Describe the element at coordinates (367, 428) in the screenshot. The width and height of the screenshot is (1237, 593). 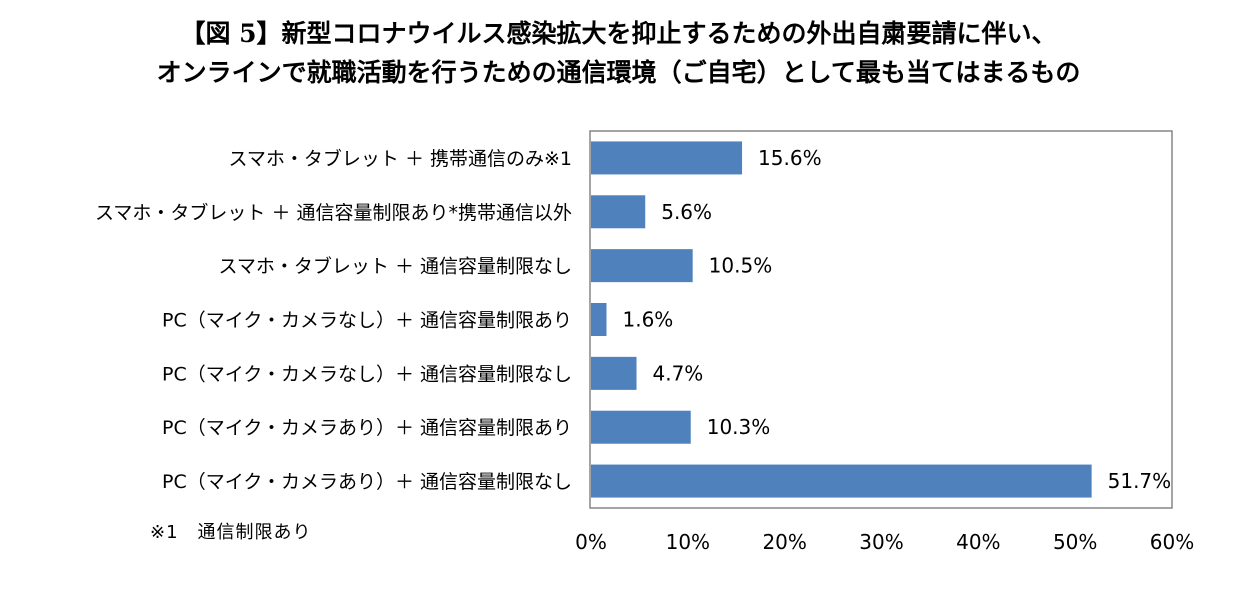
I see `category-label: PC（マイク・カメラあり）＋ 通信容量制限あり` at that location.